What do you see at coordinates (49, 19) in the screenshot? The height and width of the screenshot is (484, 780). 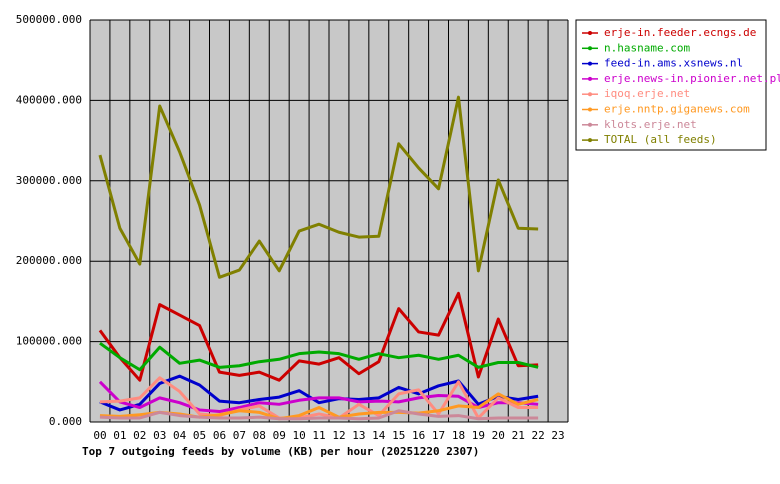 I see `y-tick-label: 500000.000` at bounding box center [49, 19].